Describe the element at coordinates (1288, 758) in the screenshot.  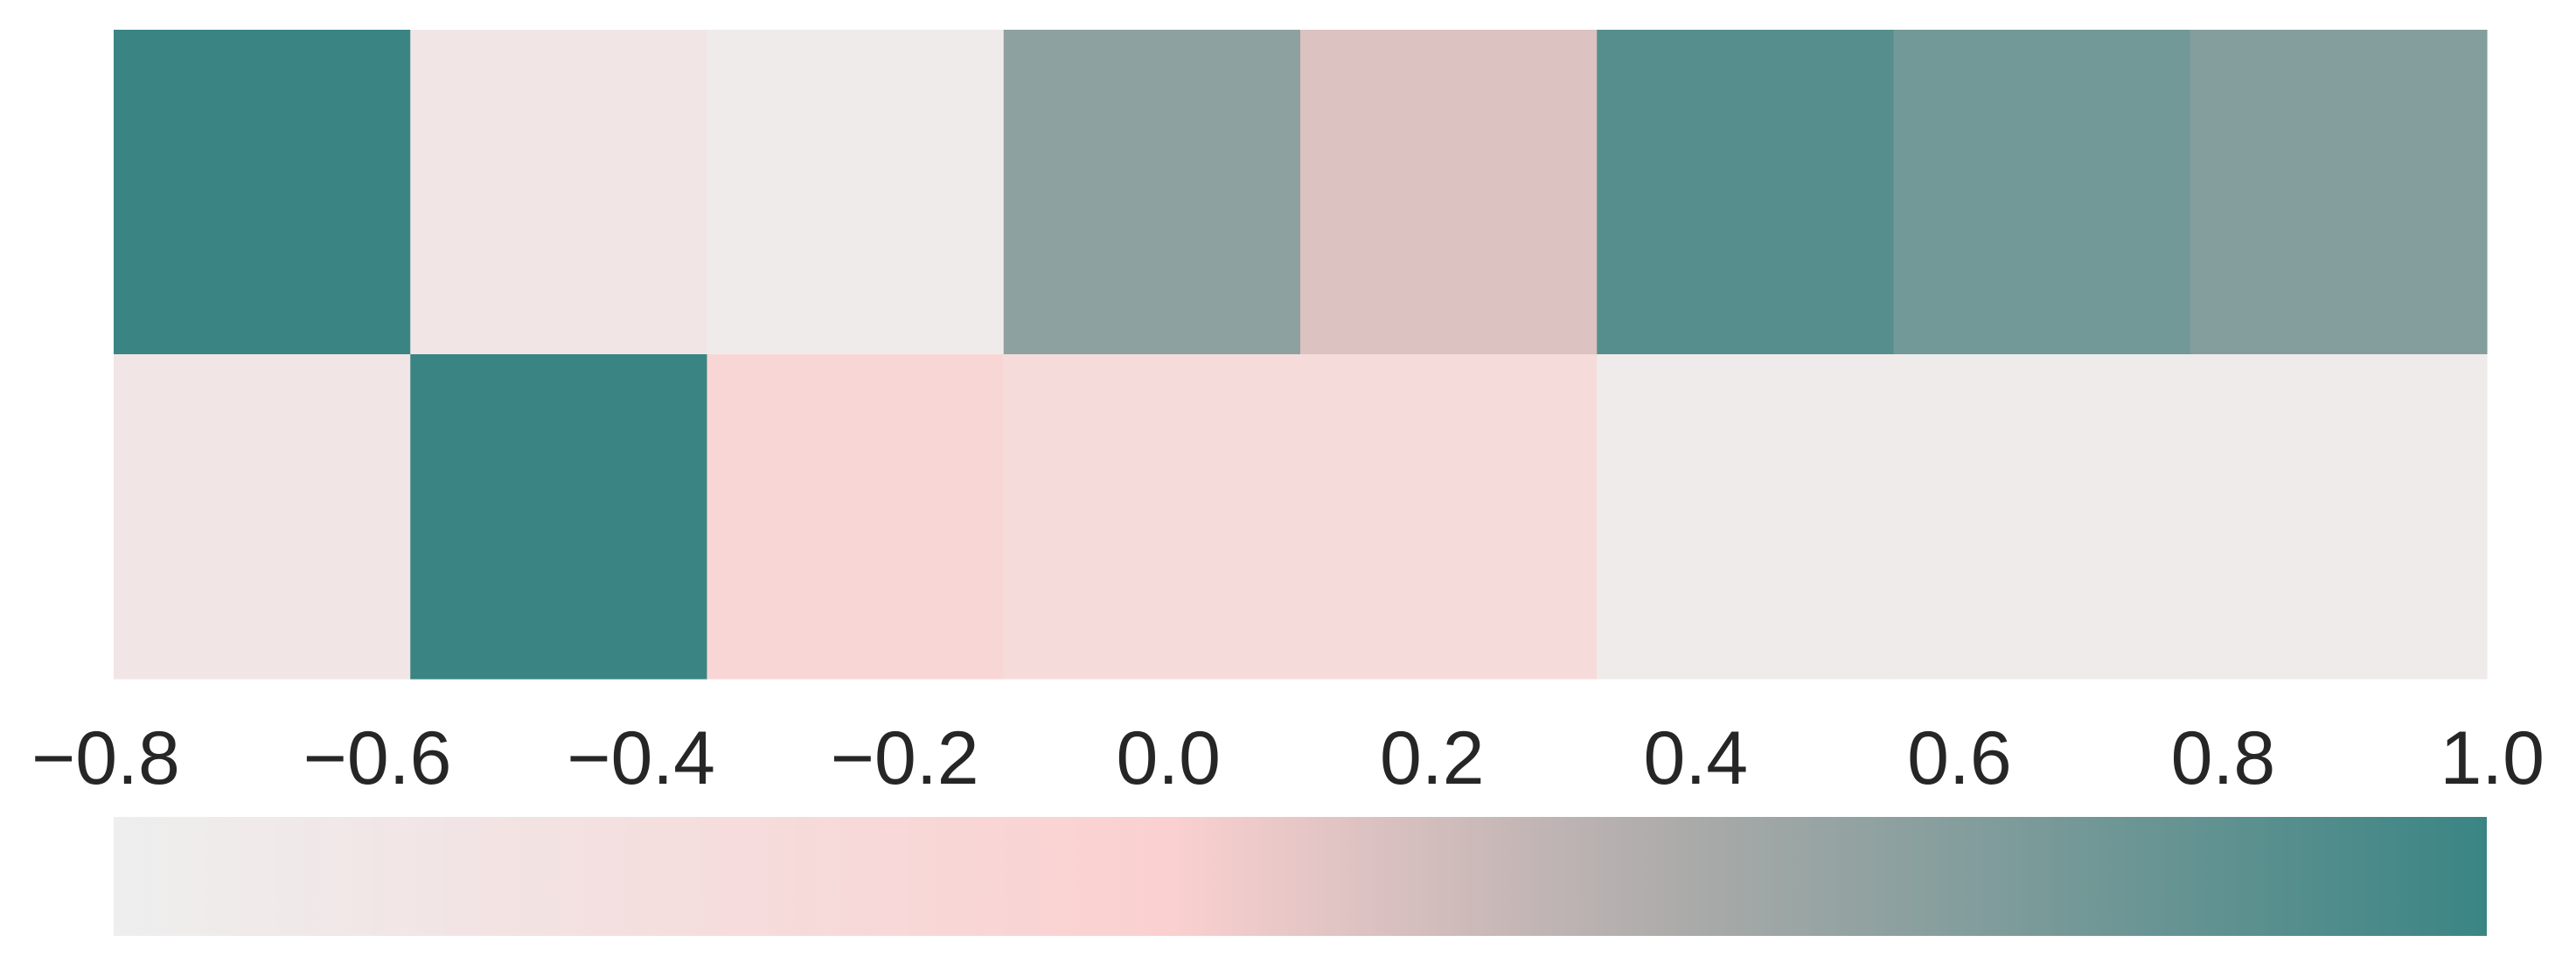
I see `colorbar-tick-labels: −0.8 −0.6 −0.4 −0.2 0.0 0.2 0.4 0.6 0.8 1.0` at that location.